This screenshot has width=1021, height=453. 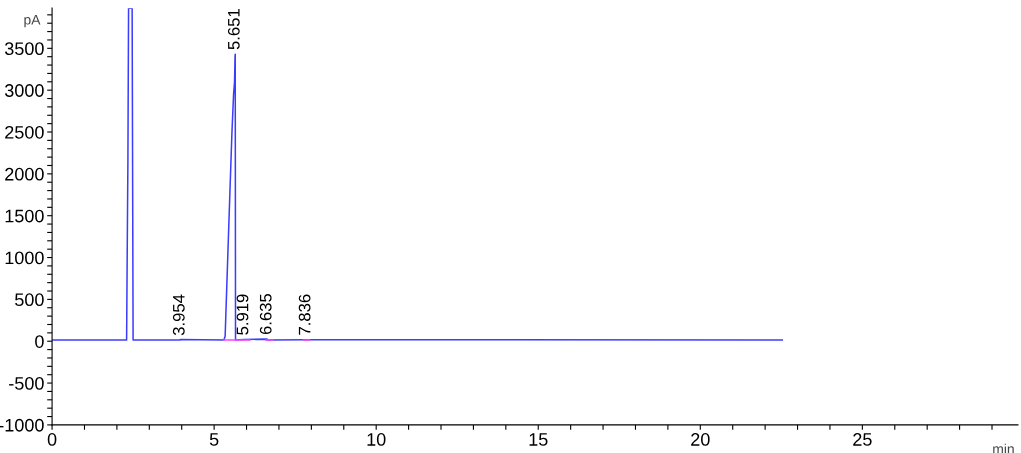 I want to click on y-tick-label: 1500, so click(x=24, y=216).